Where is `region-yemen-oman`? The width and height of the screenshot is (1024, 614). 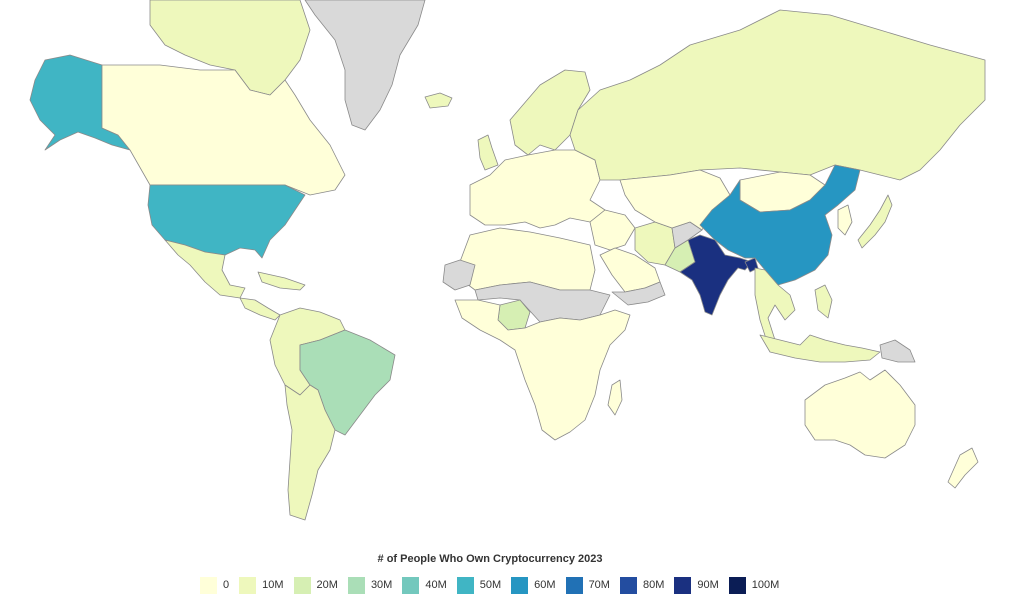 region-yemen-oman is located at coordinates (638, 293).